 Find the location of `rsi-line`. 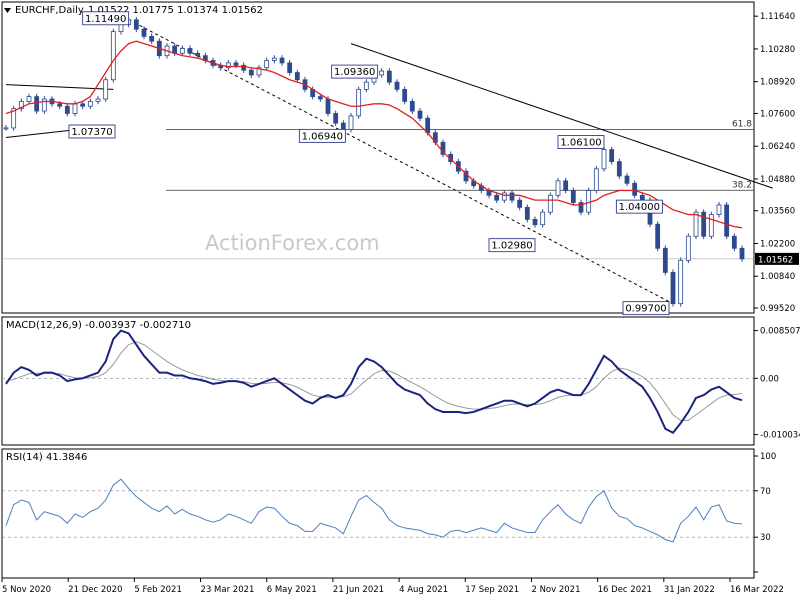

rsi-line is located at coordinates (374, 510).